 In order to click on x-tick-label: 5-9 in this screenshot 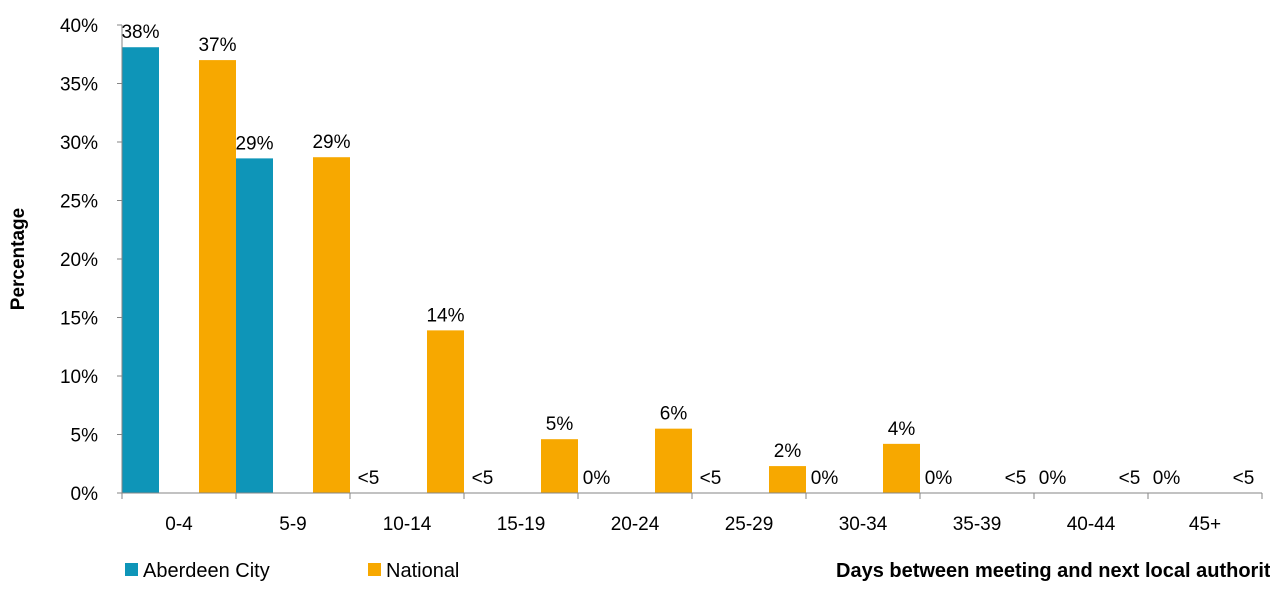, I will do `click(292, 524)`.